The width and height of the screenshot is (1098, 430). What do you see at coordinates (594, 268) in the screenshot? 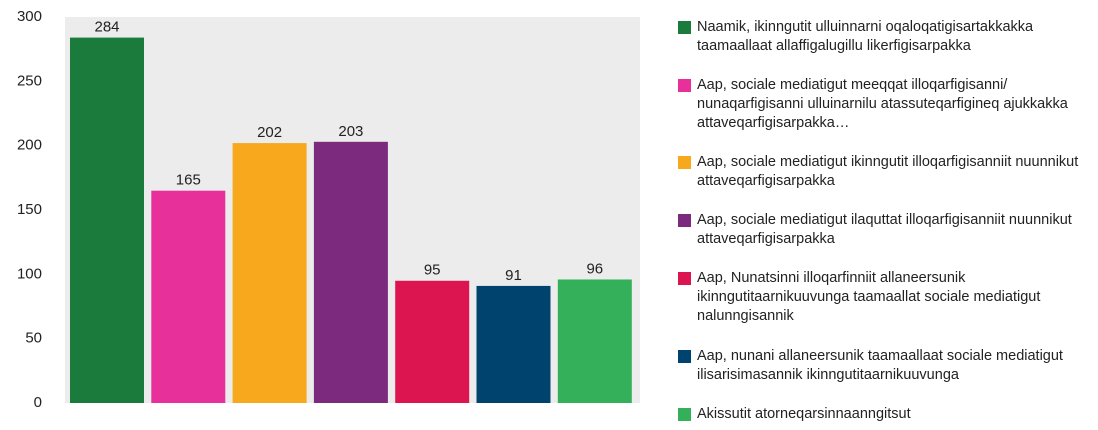
I see `data-label: 96` at bounding box center [594, 268].